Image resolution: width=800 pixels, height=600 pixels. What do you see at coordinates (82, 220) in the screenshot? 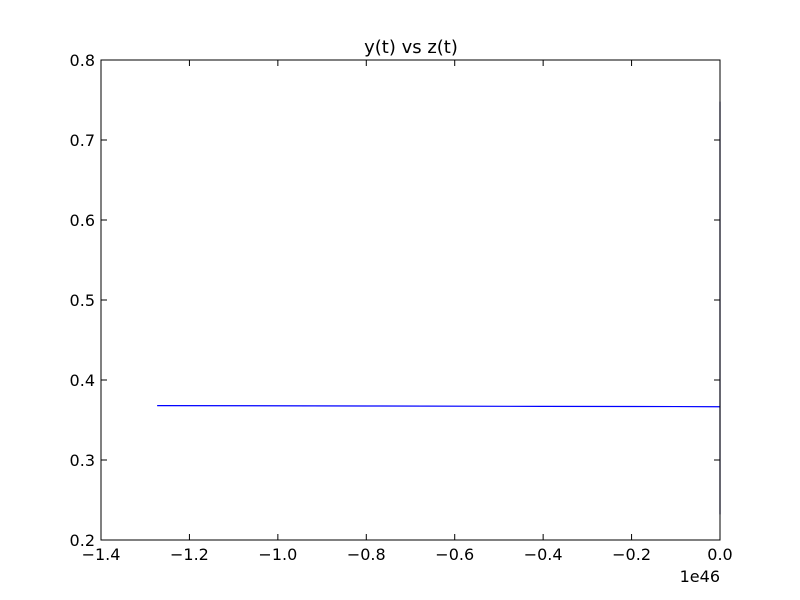
I see `y-tick-label: 0.6` at bounding box center [82, 220].